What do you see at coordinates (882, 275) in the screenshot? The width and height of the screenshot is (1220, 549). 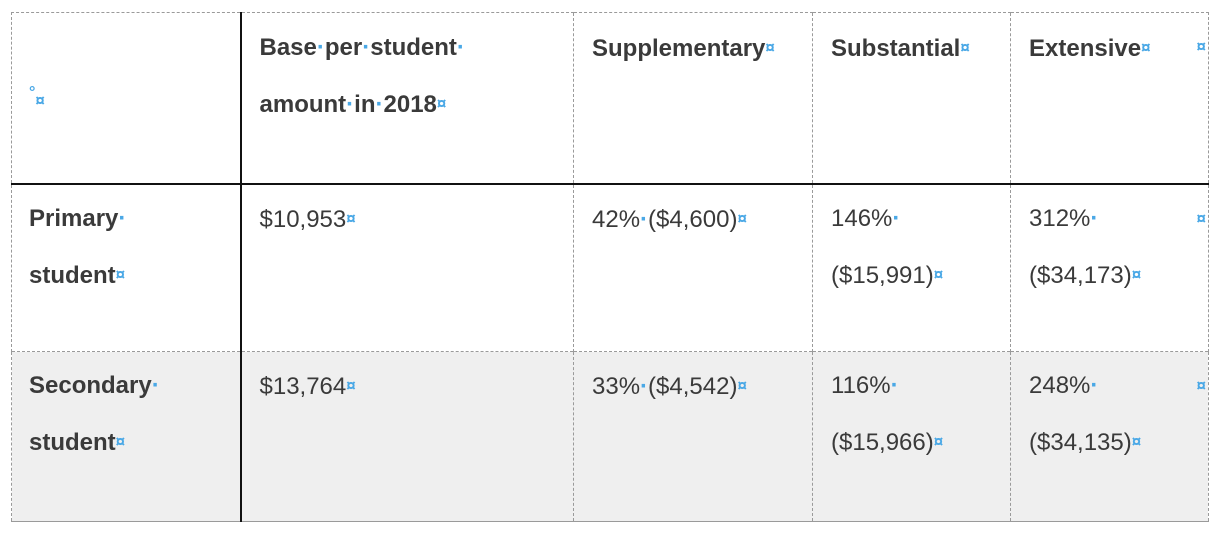 I see `primary-substantial-line2: ($15,991)` at bounding box center [882, 275].